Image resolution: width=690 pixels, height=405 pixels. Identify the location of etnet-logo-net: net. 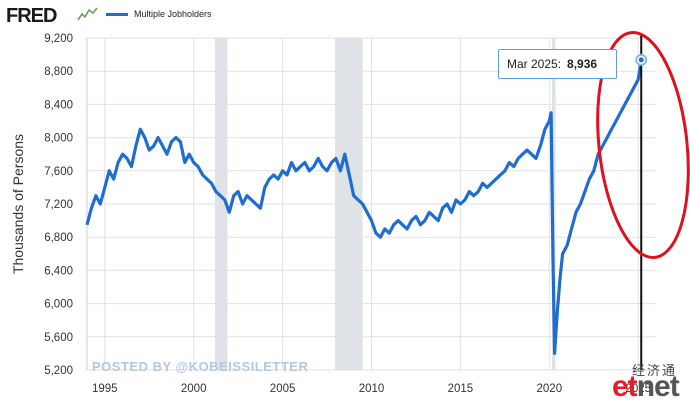
(658, 386).